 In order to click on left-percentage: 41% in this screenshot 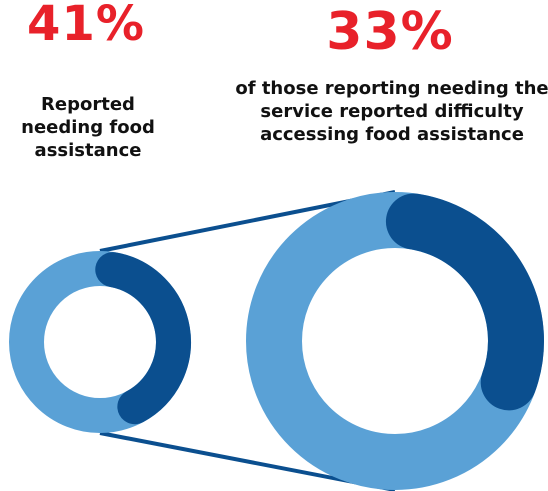, I will do `click(86, 26)`.